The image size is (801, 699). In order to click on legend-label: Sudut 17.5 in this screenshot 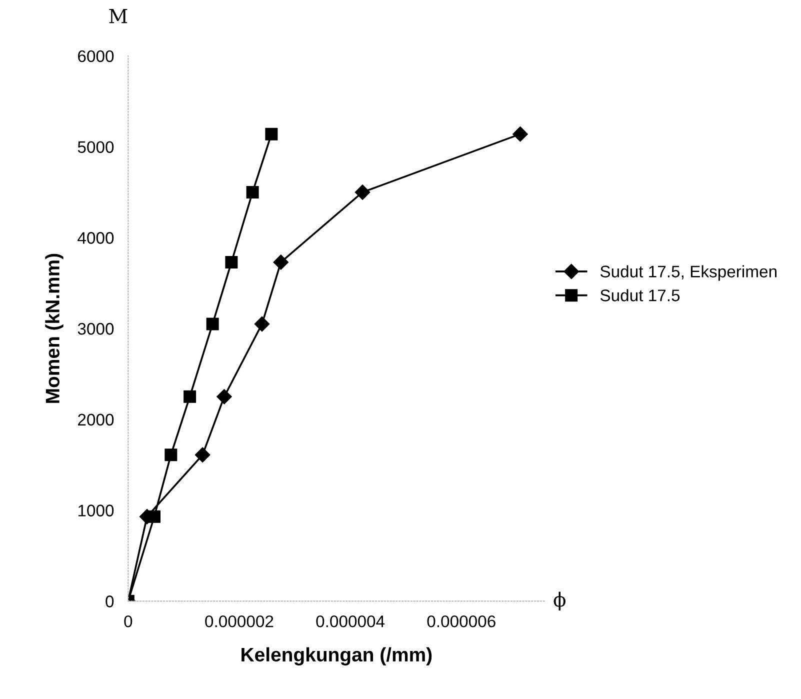, I will do `click(640, 295)`.